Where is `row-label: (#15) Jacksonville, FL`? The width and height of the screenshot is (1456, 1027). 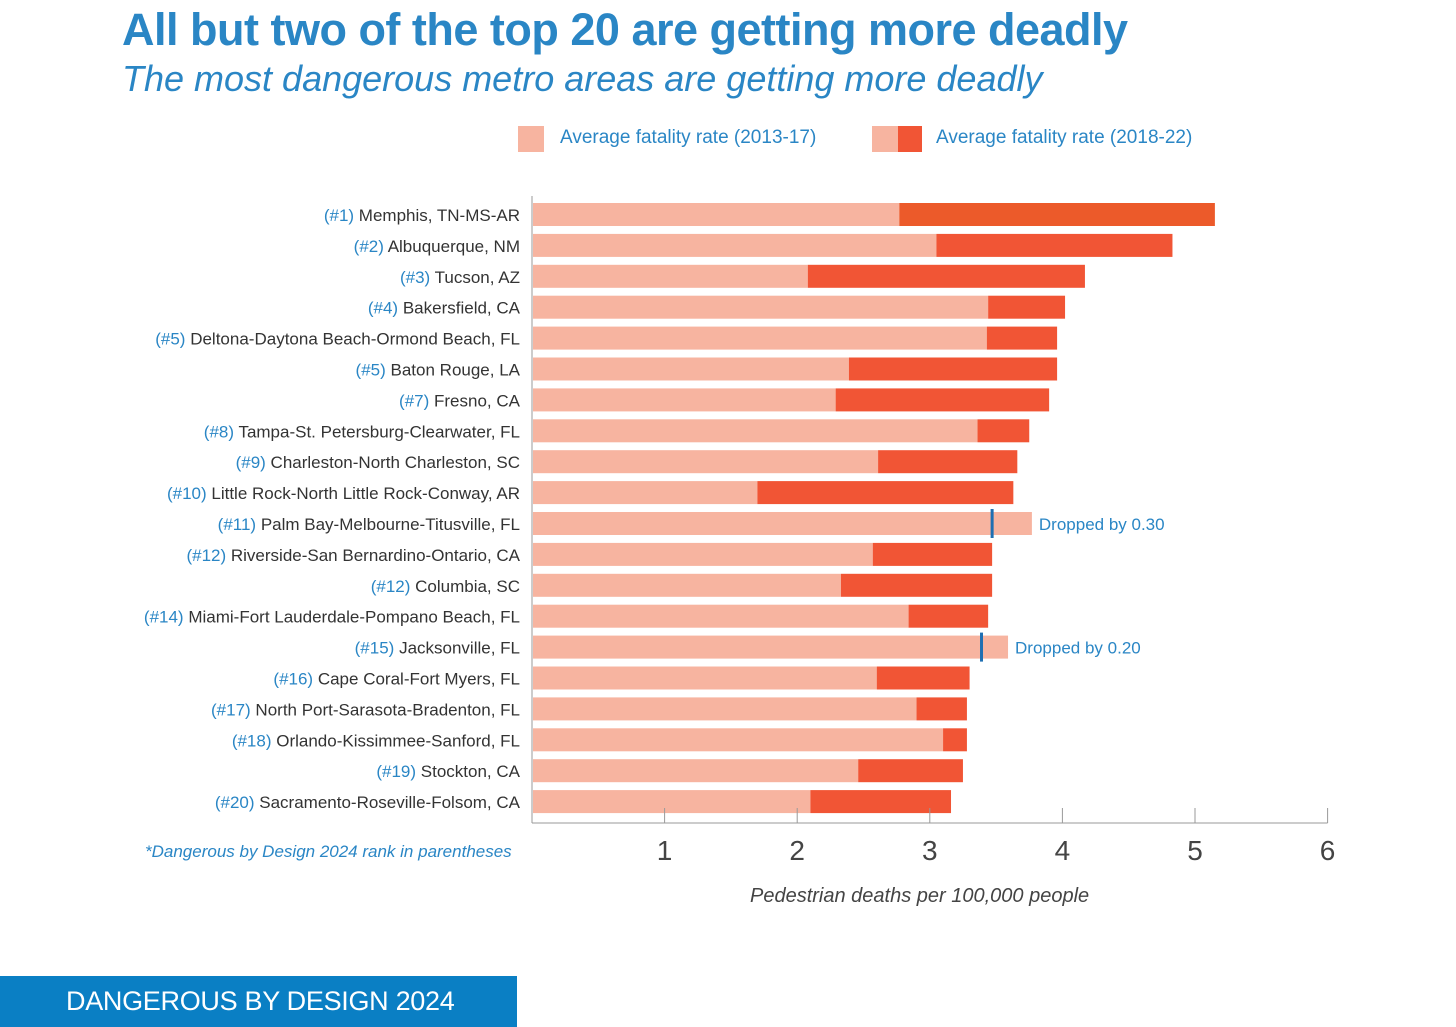 row-label: (#15) Jacksonville, FL is located at coordinates (437, 648).